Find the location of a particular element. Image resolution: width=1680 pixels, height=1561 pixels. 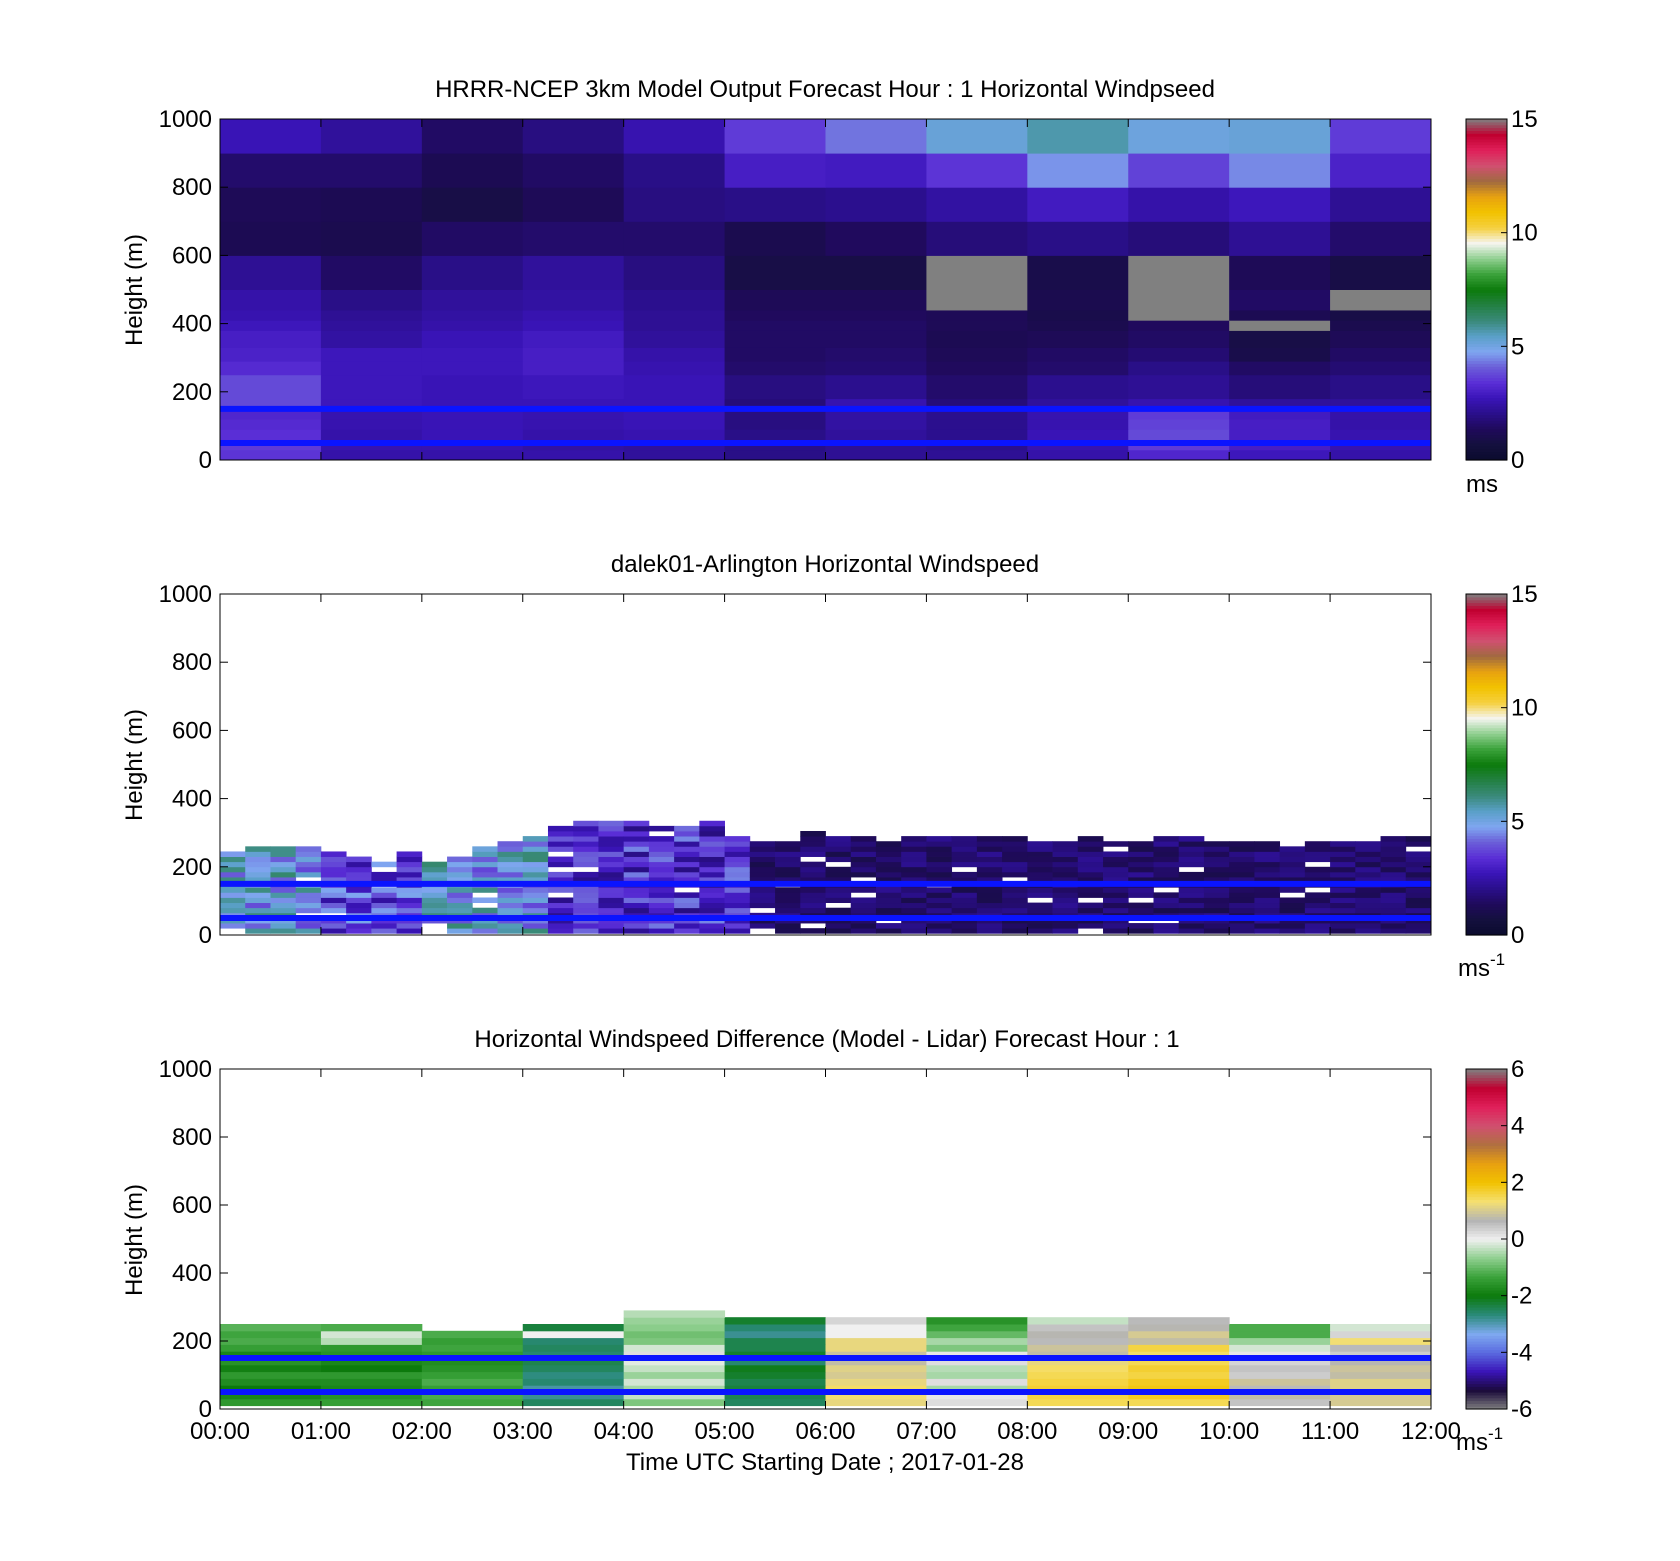

y-tick-label: 400 is located at coordinates (192, 799).